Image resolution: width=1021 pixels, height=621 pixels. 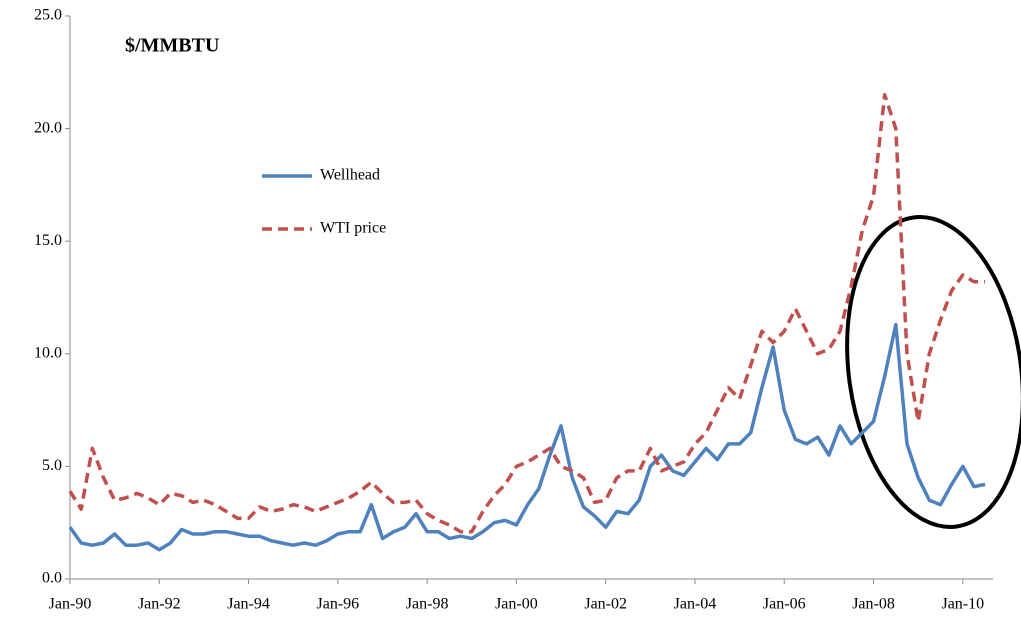 I want to click on x-tick-label: Jan-90, so click(x=70, y=604).